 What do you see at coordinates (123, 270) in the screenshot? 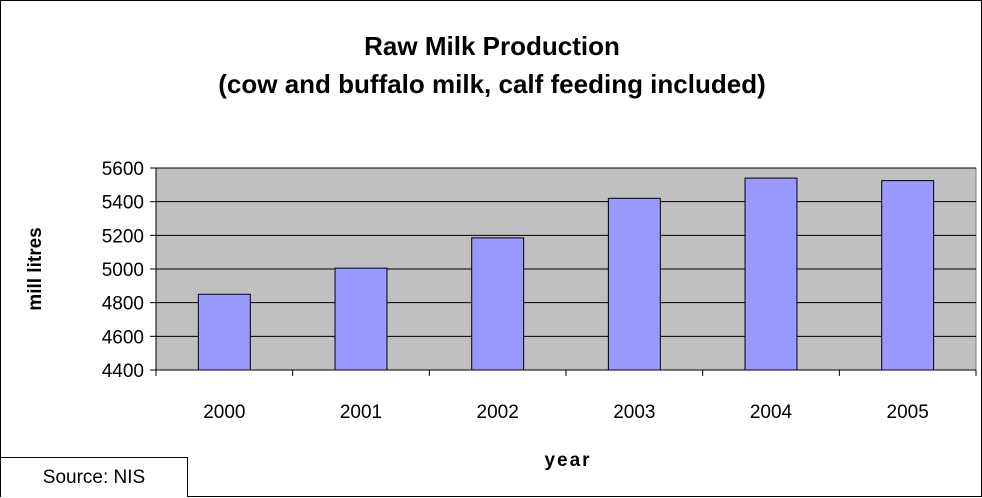
I see `y-tick-label: 5000` at bounding box center [123, 270].